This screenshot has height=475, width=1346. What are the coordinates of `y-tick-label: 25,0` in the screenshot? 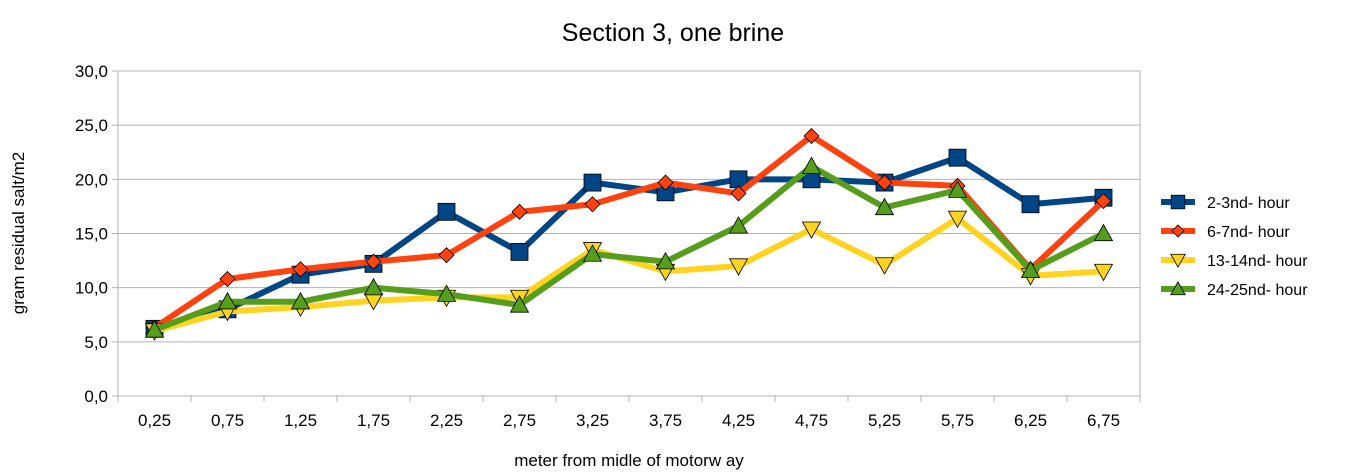 It's located at (91, 125).